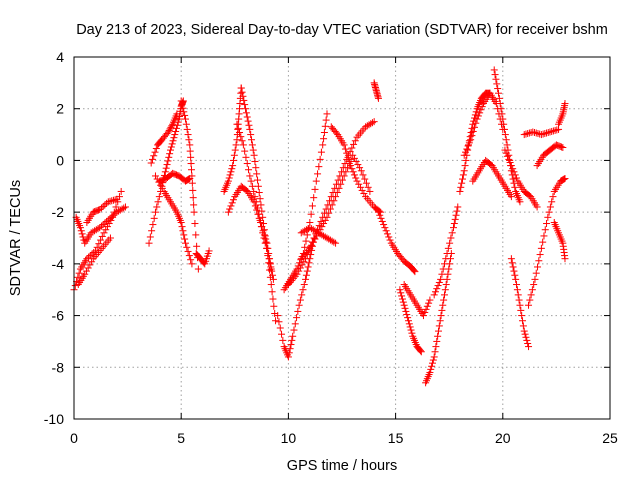 This screenshot has width=640, height=480. I want to click on x-tick-label: 25, so click(610, 438).